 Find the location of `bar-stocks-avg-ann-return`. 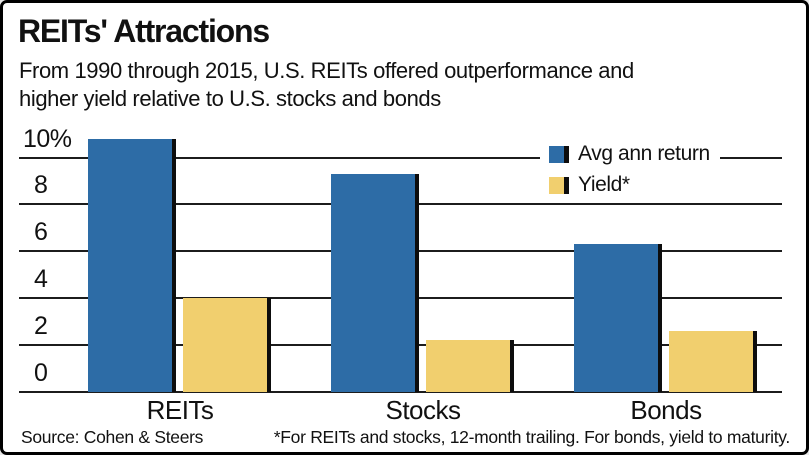

bar-stocks-avg-ann-return is located at coordinates (375, 283).